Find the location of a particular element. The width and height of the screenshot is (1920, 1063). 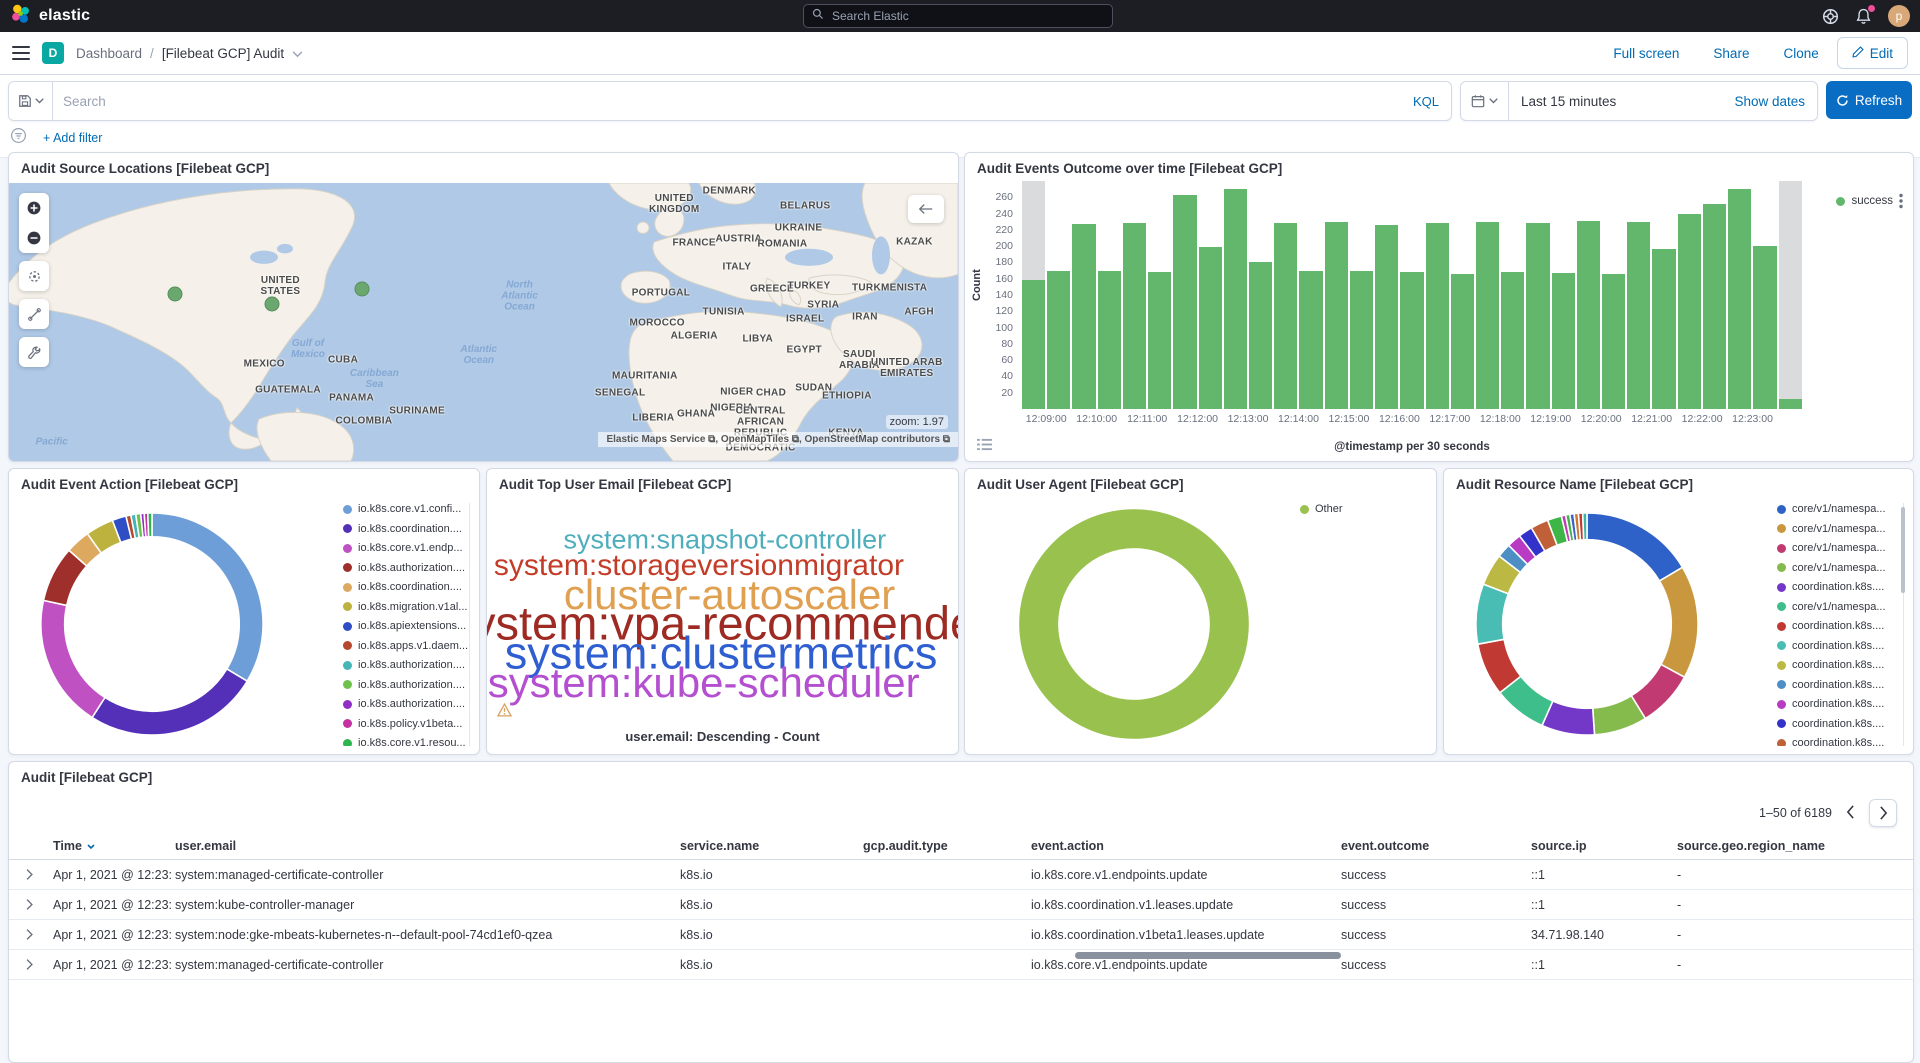

warning-icon is located at coordinates (504, 712).